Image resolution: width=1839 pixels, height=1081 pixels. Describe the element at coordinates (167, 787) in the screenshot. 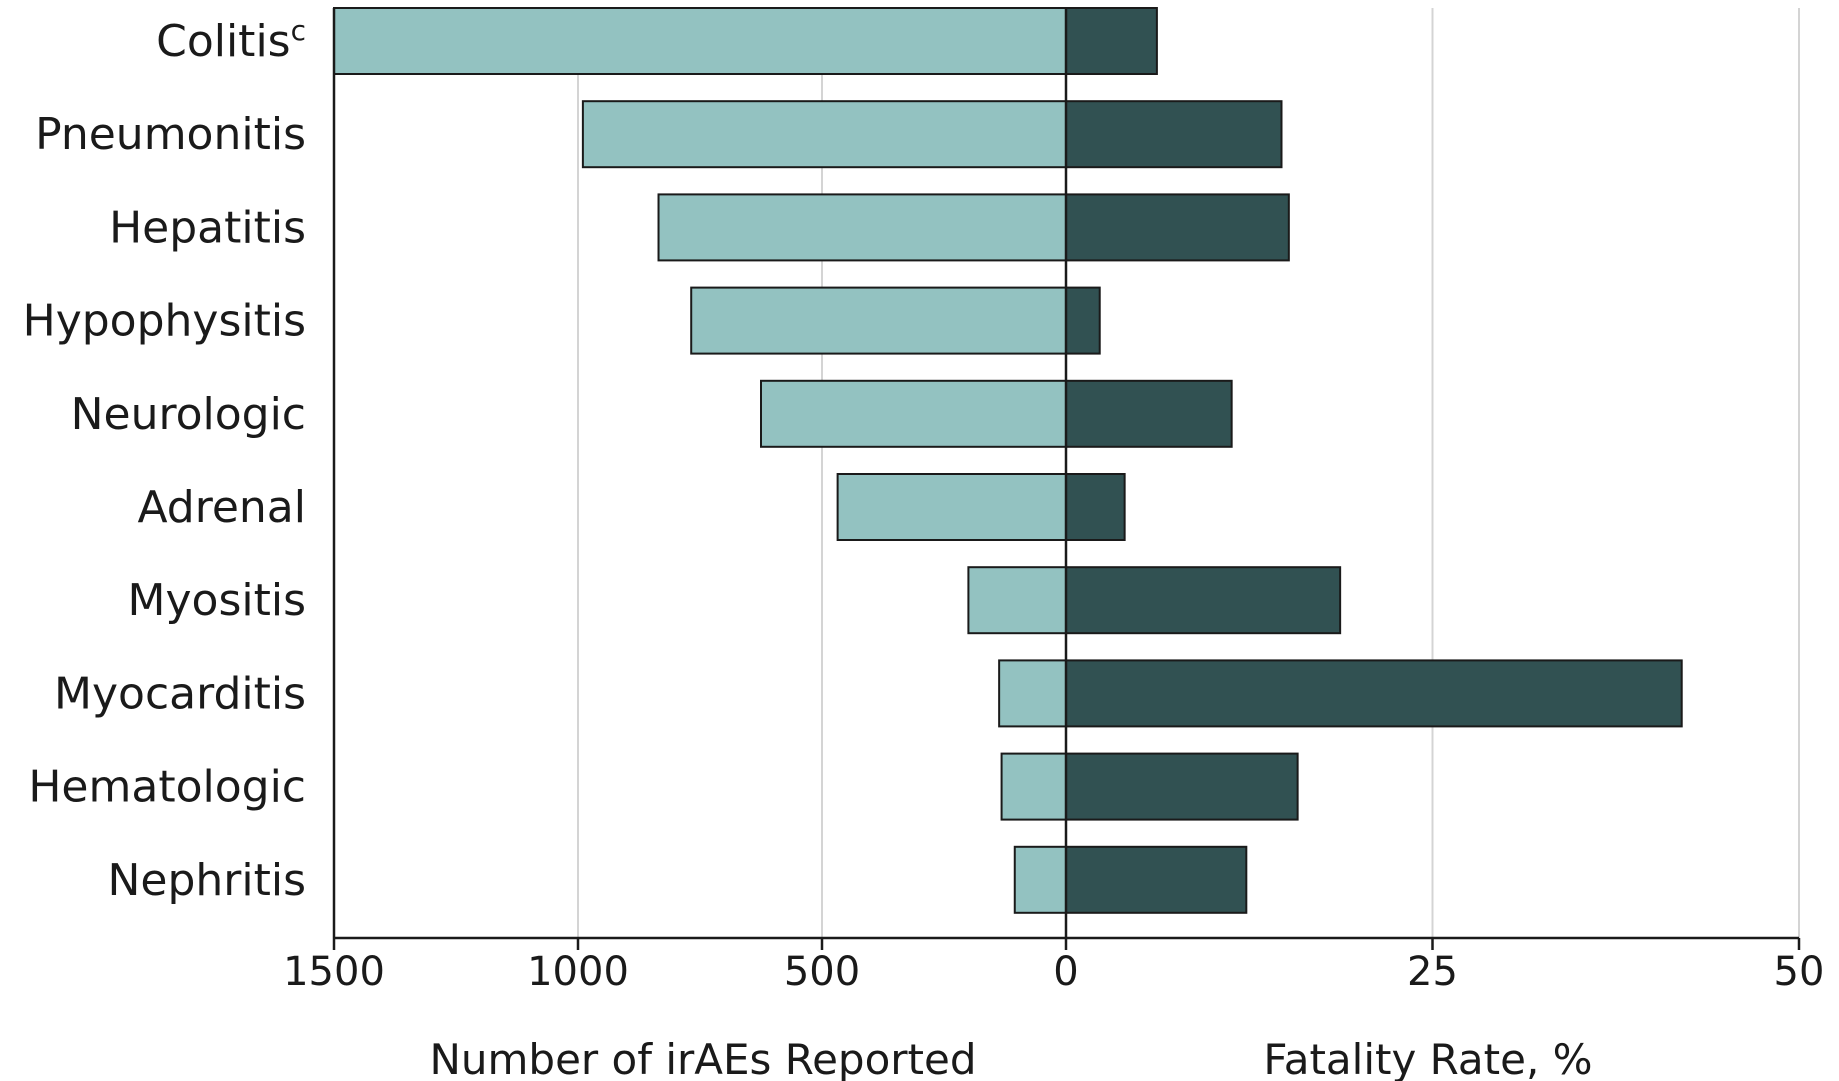

I see `category-label-hematologic: Hematologic` at that location.